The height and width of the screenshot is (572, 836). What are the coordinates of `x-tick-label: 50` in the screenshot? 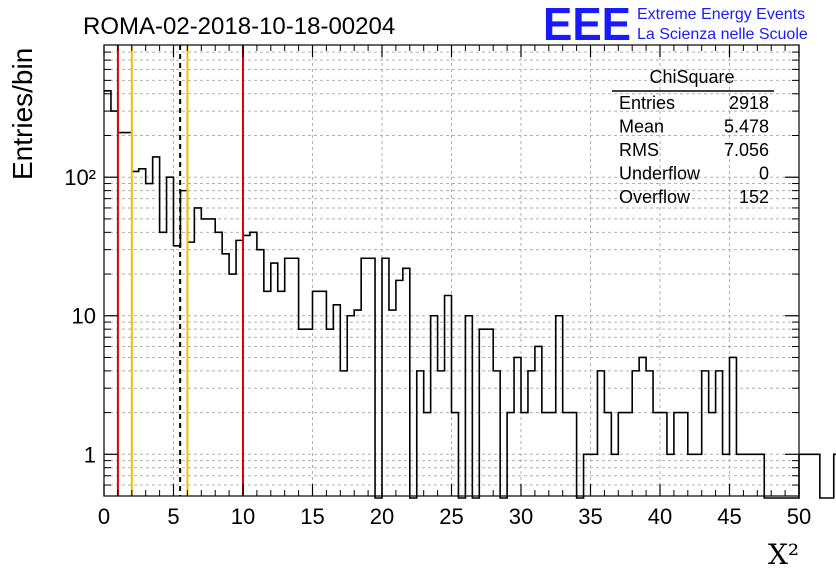 It's located at (799, 516).